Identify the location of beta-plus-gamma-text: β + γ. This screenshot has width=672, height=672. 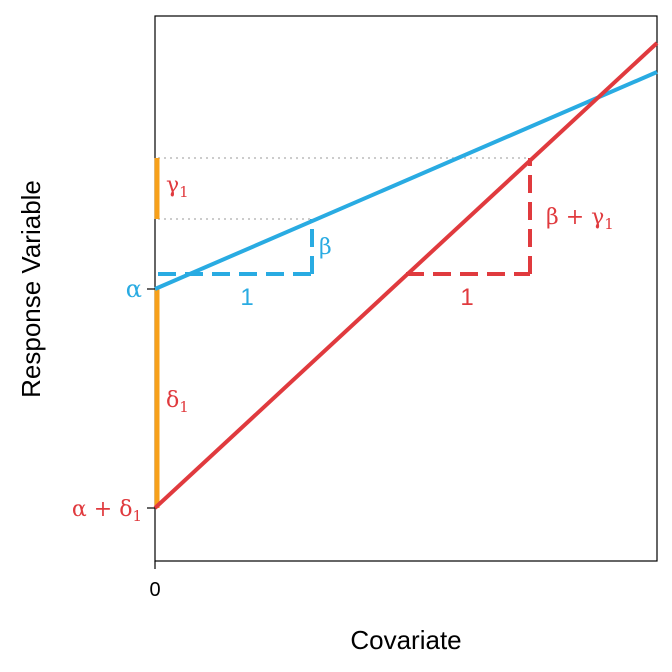
(575, 217).